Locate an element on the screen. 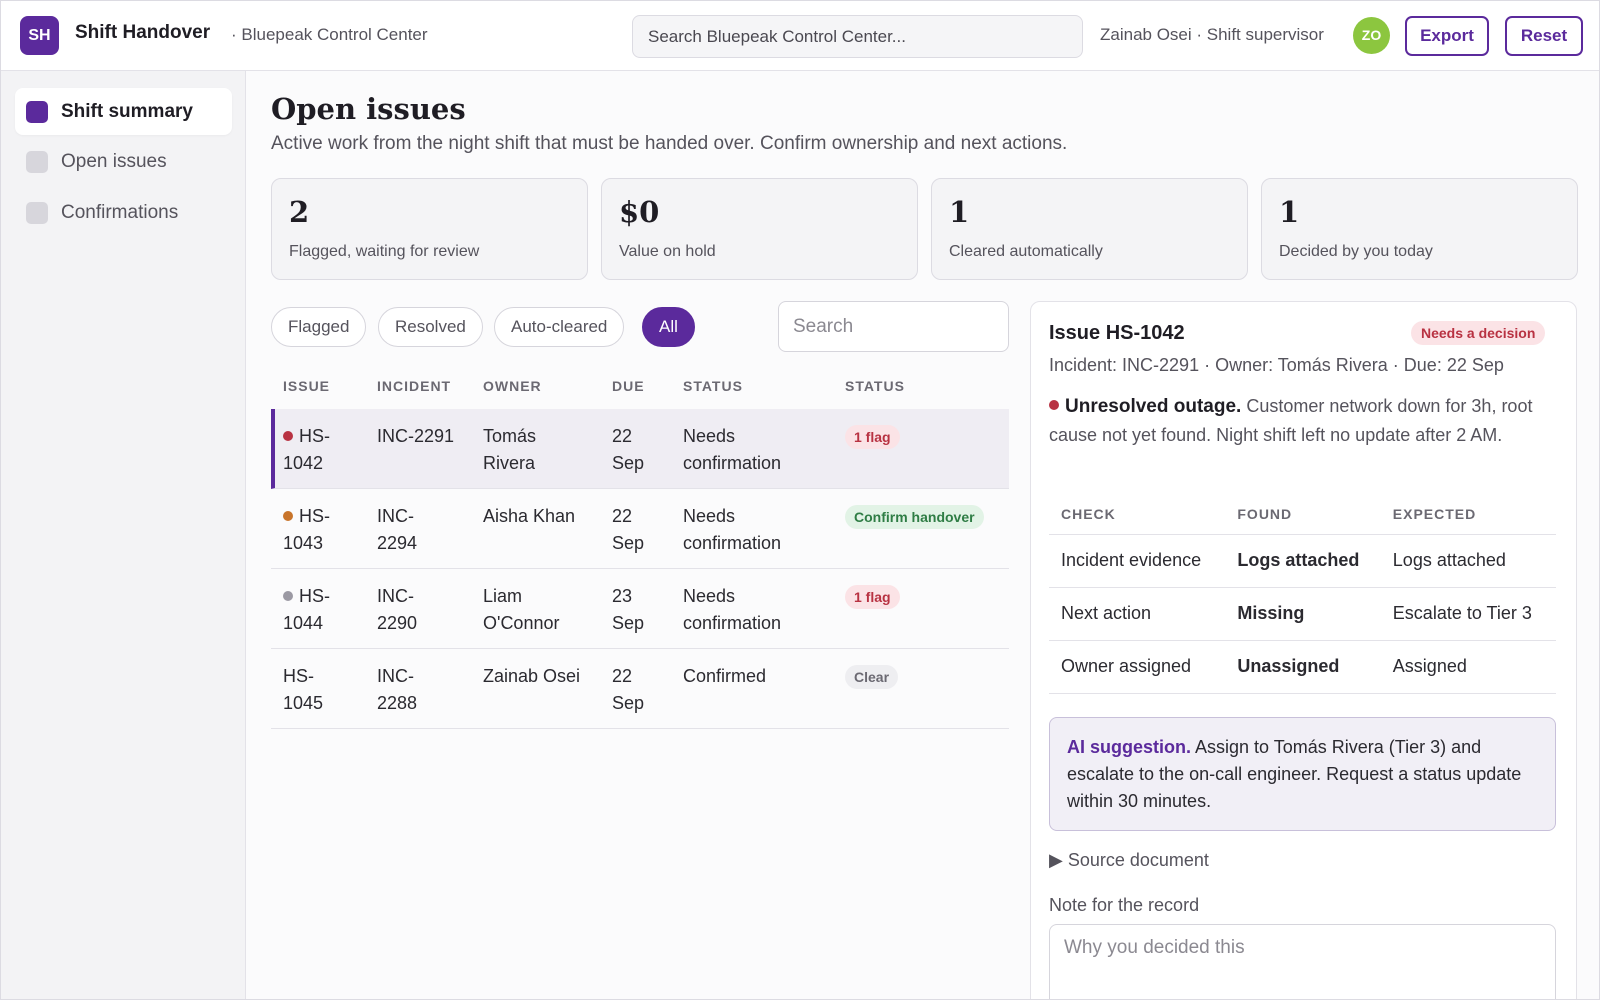 The height and width of the screenshot is (1000, 1600). incident-cell: INC-2291 is located at coordinates (416, 436).